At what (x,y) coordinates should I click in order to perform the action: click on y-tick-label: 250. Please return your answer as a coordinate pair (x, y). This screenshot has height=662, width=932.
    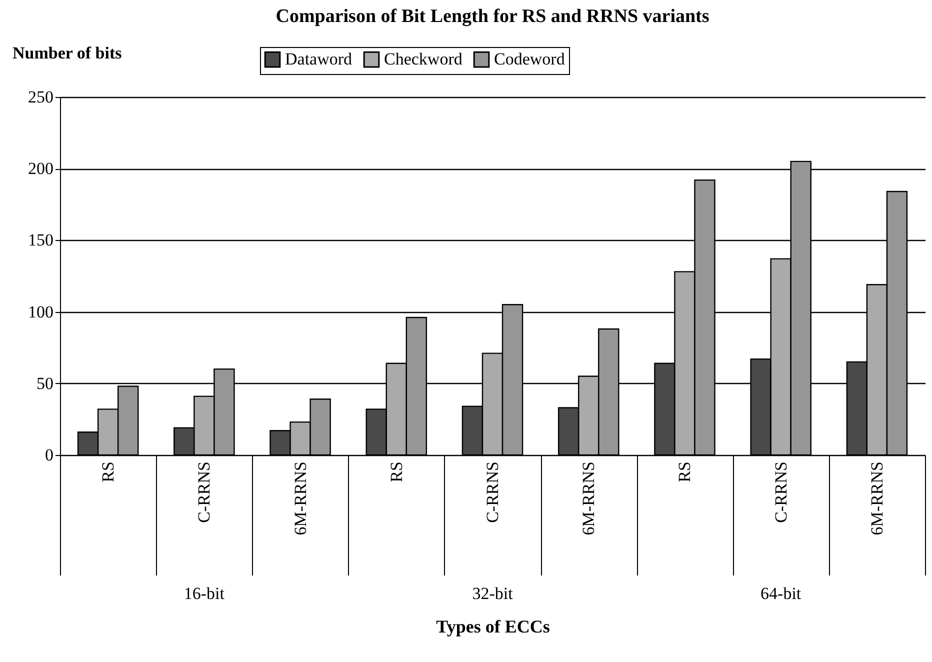
    Looking at the image, I should click on (41, 97).